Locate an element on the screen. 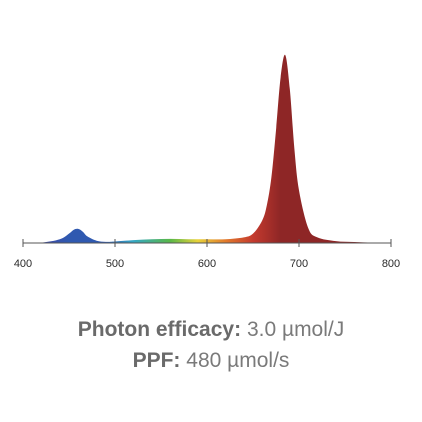  photon-efficacy-line: Photon efficacy: 3.0 µmol/J is located at coordinates (211, 329).